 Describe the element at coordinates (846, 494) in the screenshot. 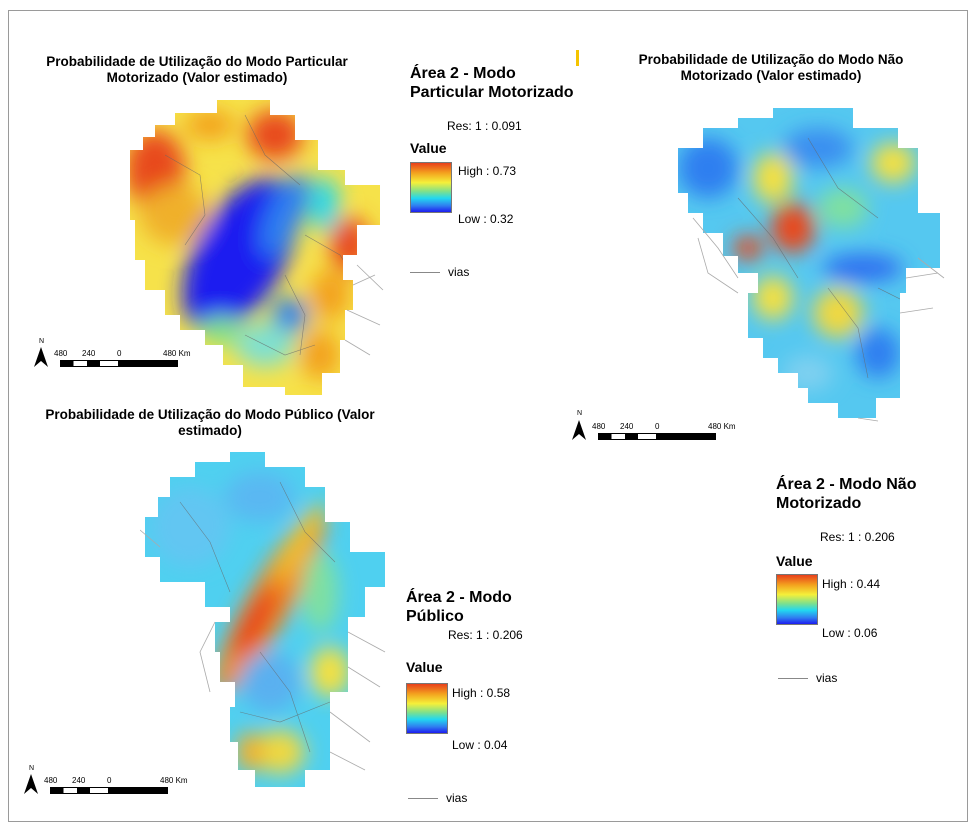

I see `legend-heading-nao-motorizado: Área 2 - Modo Não Motorizado` at that location.